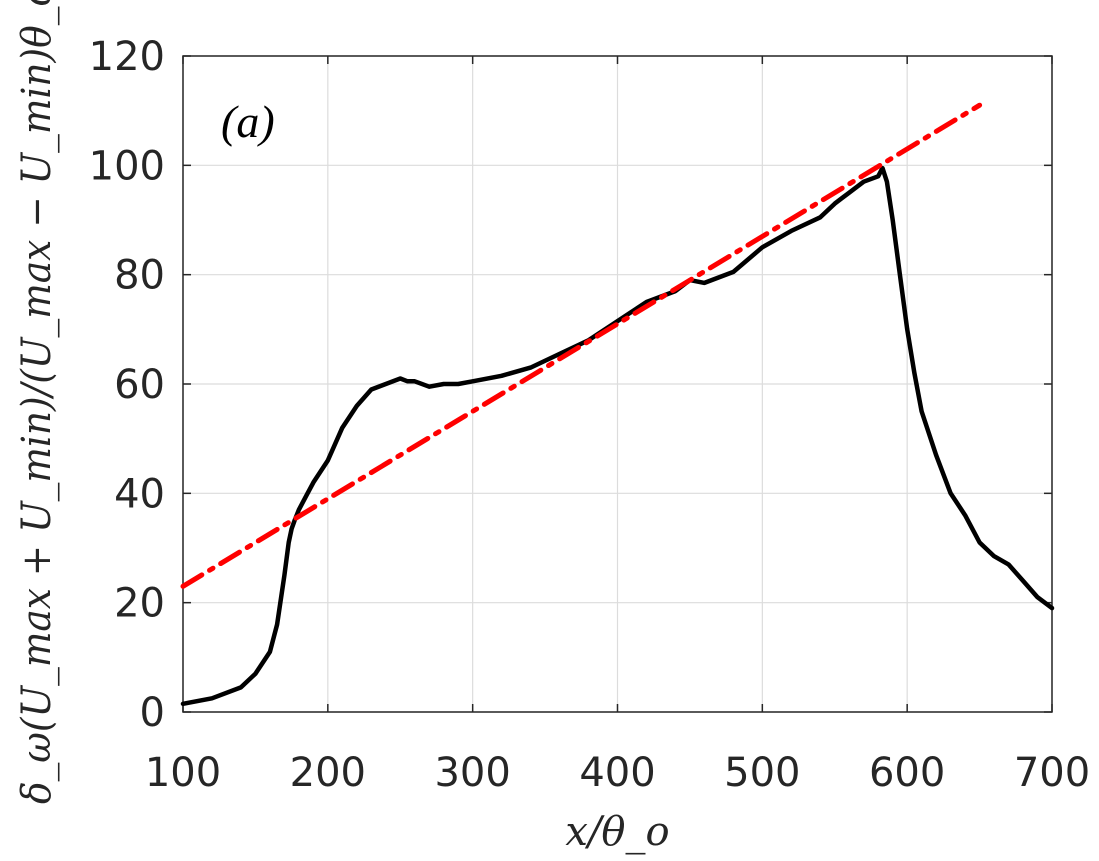 Image resolution: width=1099 pixels, height=861 pixels. What do you see at coordinates (139, 276) in the screenshot?
I see `y-tick-label: 80` at bounding box center [139, 276].